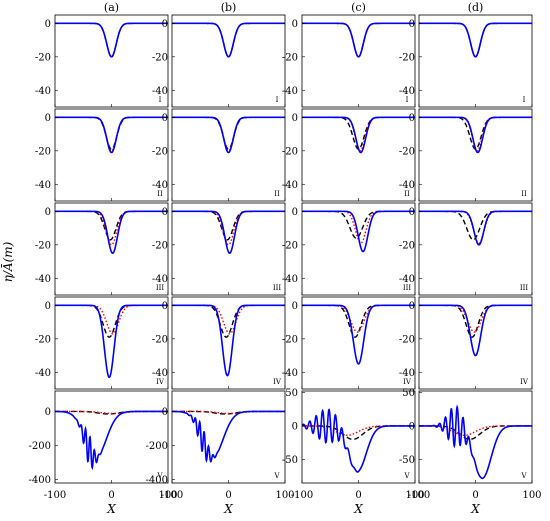  I want to click on series-black-b-II, so click(228, 133).